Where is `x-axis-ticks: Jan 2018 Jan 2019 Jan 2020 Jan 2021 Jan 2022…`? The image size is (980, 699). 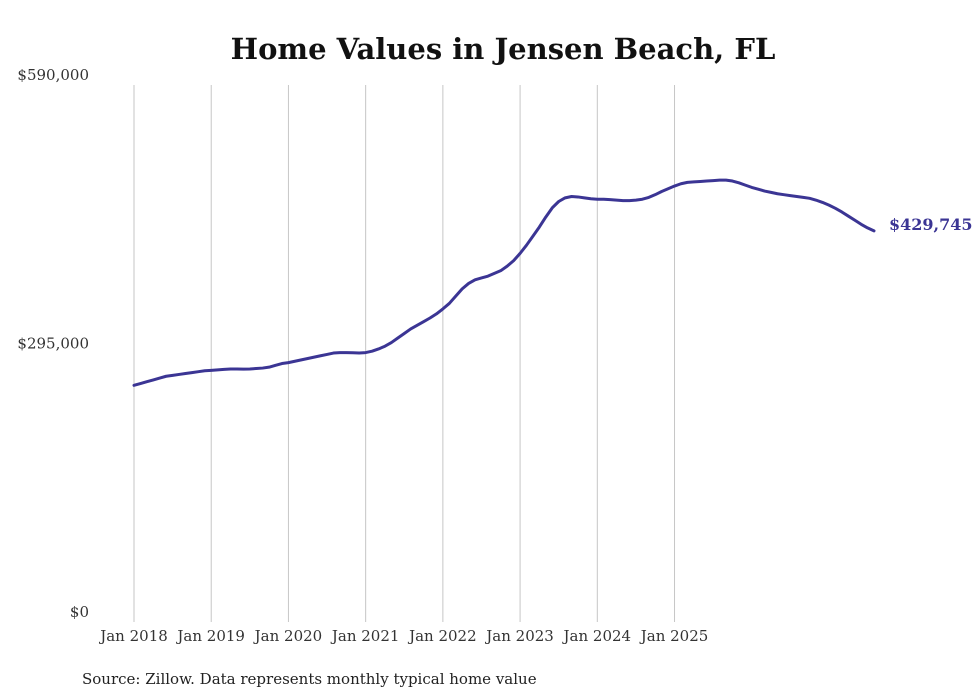
x-axis-ticks: Jan 2018 Jan 2019 Jan 2020 Jan 2021 Jan 2022… is located at coordinates (403, 636).